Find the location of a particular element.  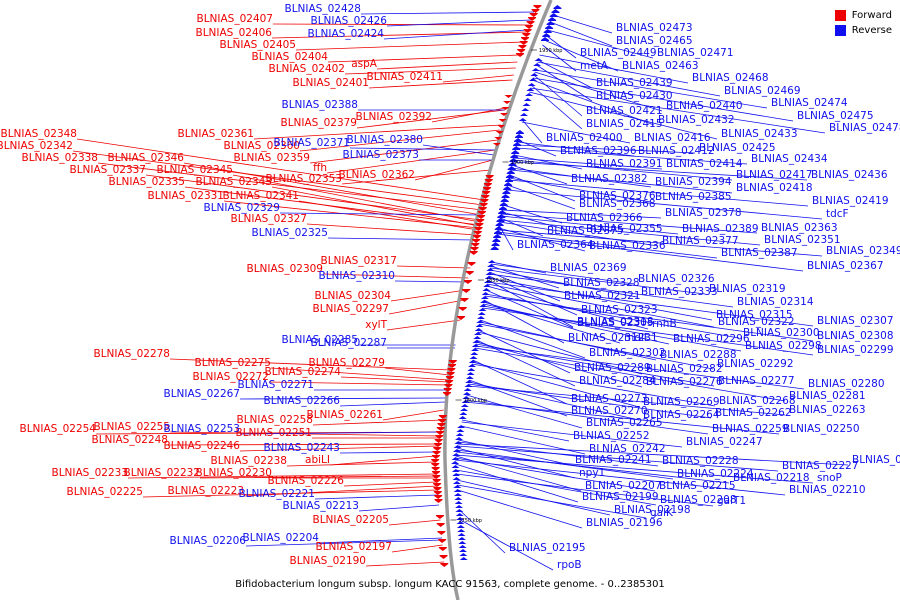

reverse-gene-label: BLNIAS_02433 is located at coordinates (759, 134).